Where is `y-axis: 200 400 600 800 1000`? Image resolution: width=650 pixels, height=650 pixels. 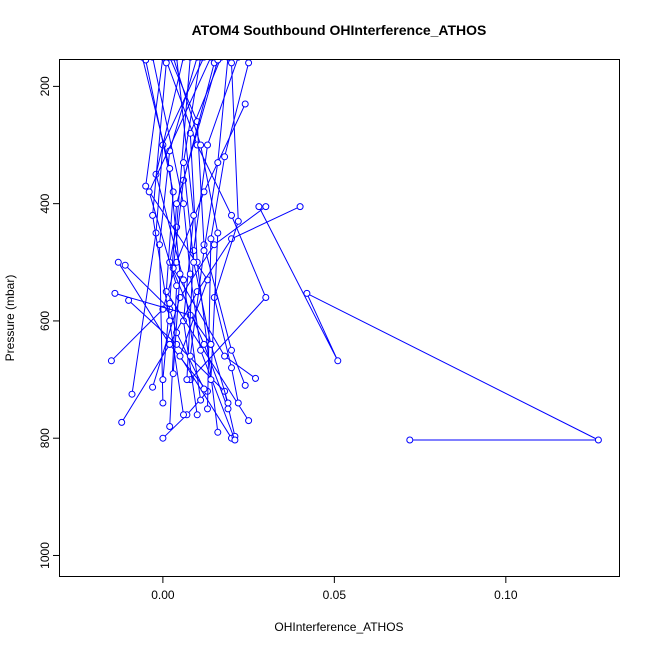
y-axis: 200 400 600 800 1000 is located at coordinates (49, 322).